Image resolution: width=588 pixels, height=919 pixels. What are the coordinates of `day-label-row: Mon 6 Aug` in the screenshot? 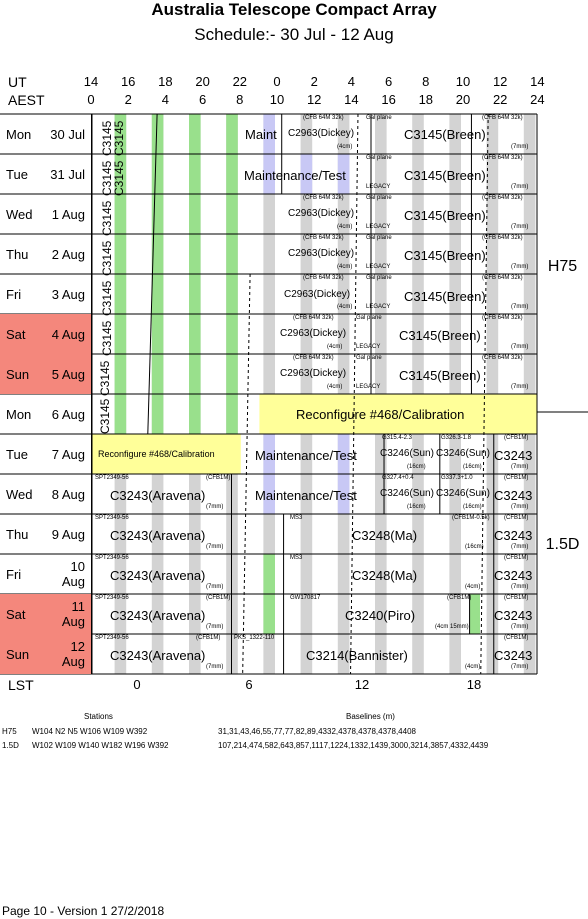 It's located at (46, 414).